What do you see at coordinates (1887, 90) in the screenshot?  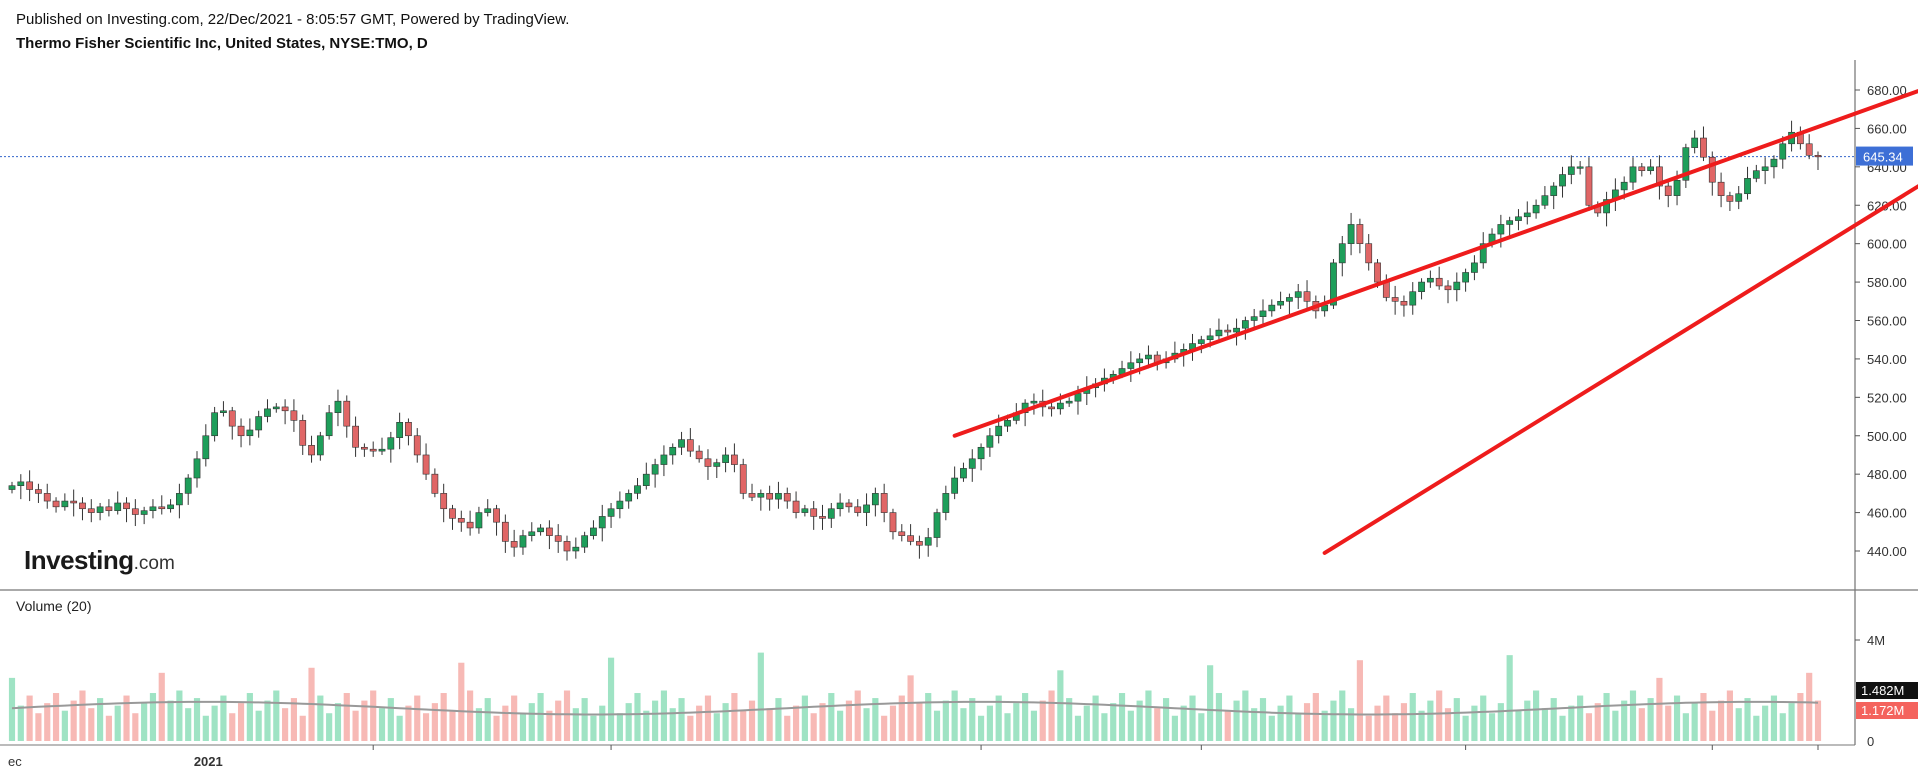 I see `y-tick-label: 680.00` at bounding box center [1887, 90].